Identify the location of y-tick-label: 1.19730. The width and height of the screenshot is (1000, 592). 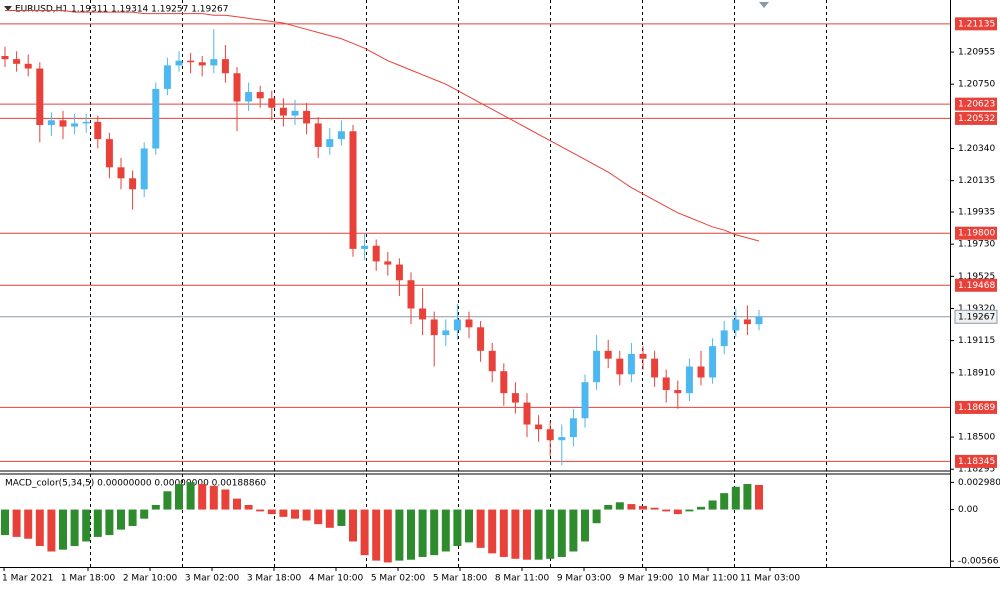
(976, 245).